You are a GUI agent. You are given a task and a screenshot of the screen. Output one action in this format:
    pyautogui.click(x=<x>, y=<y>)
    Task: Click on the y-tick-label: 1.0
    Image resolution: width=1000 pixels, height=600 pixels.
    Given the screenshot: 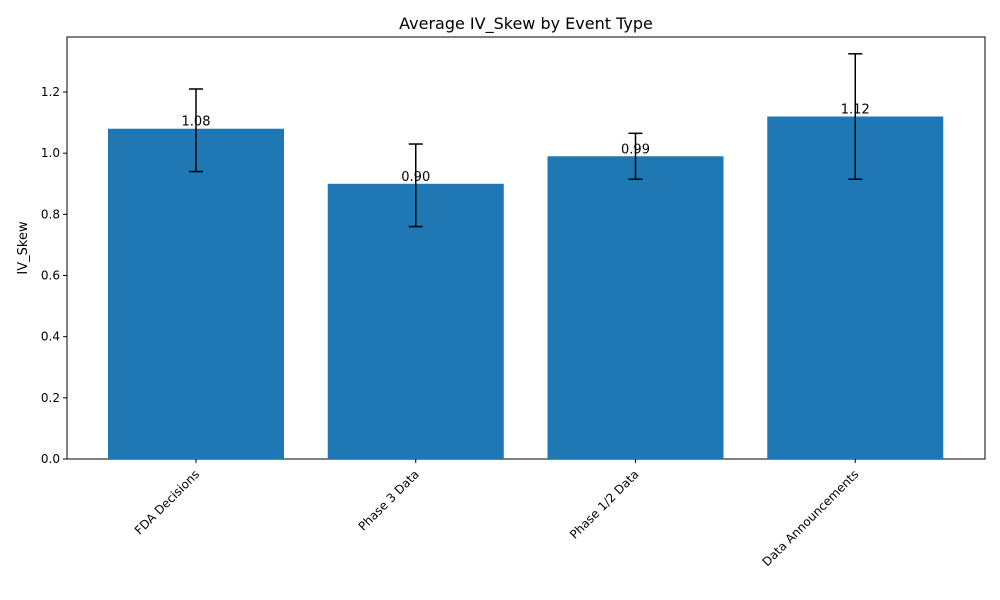 What is the action you would take?
    pyautogui.click(x=50, y=153)
    